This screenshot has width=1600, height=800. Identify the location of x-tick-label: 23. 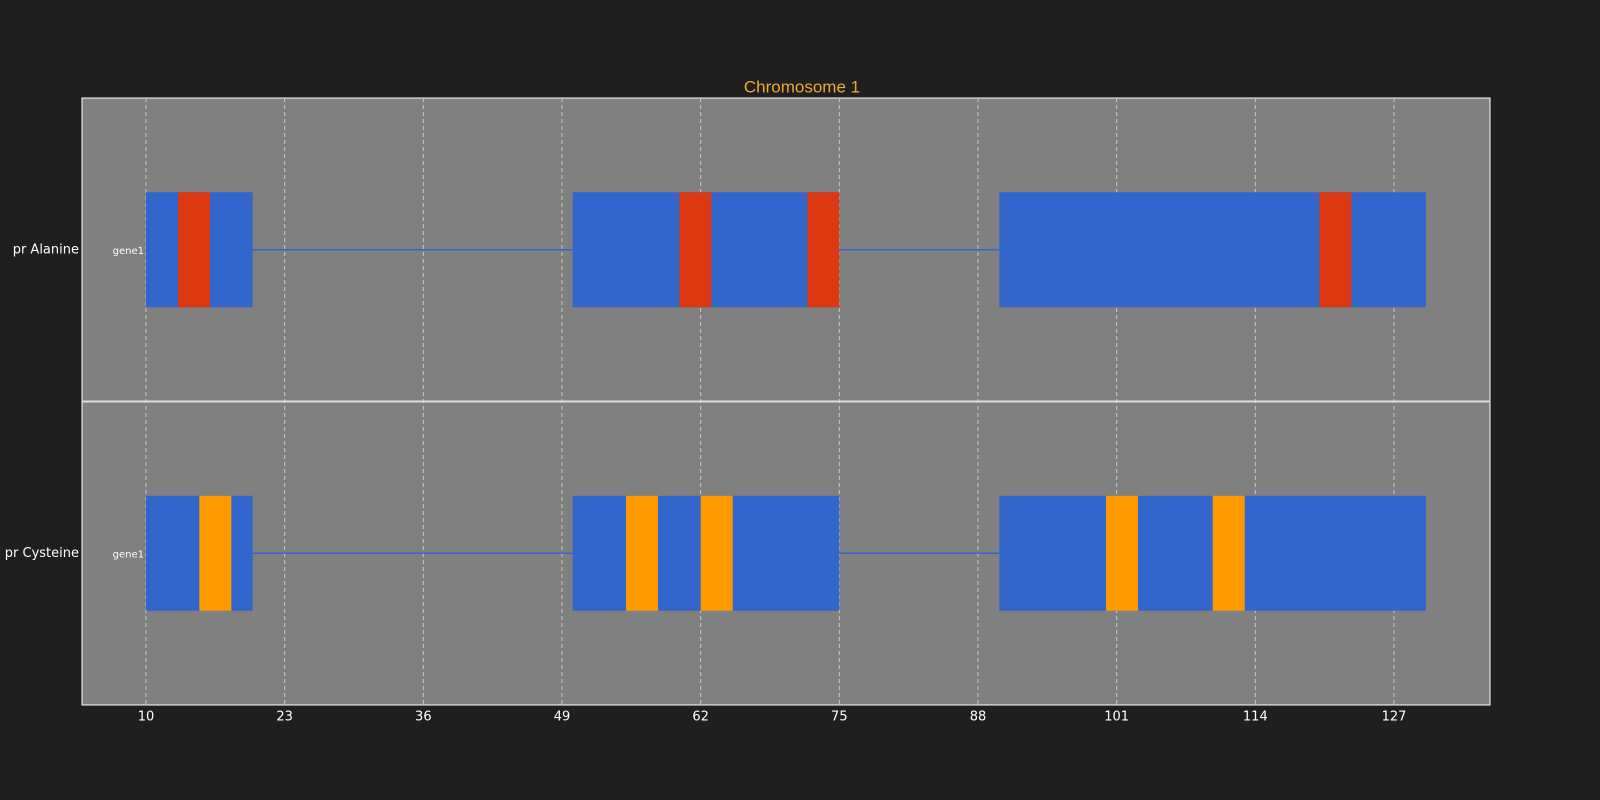
(284, 717).